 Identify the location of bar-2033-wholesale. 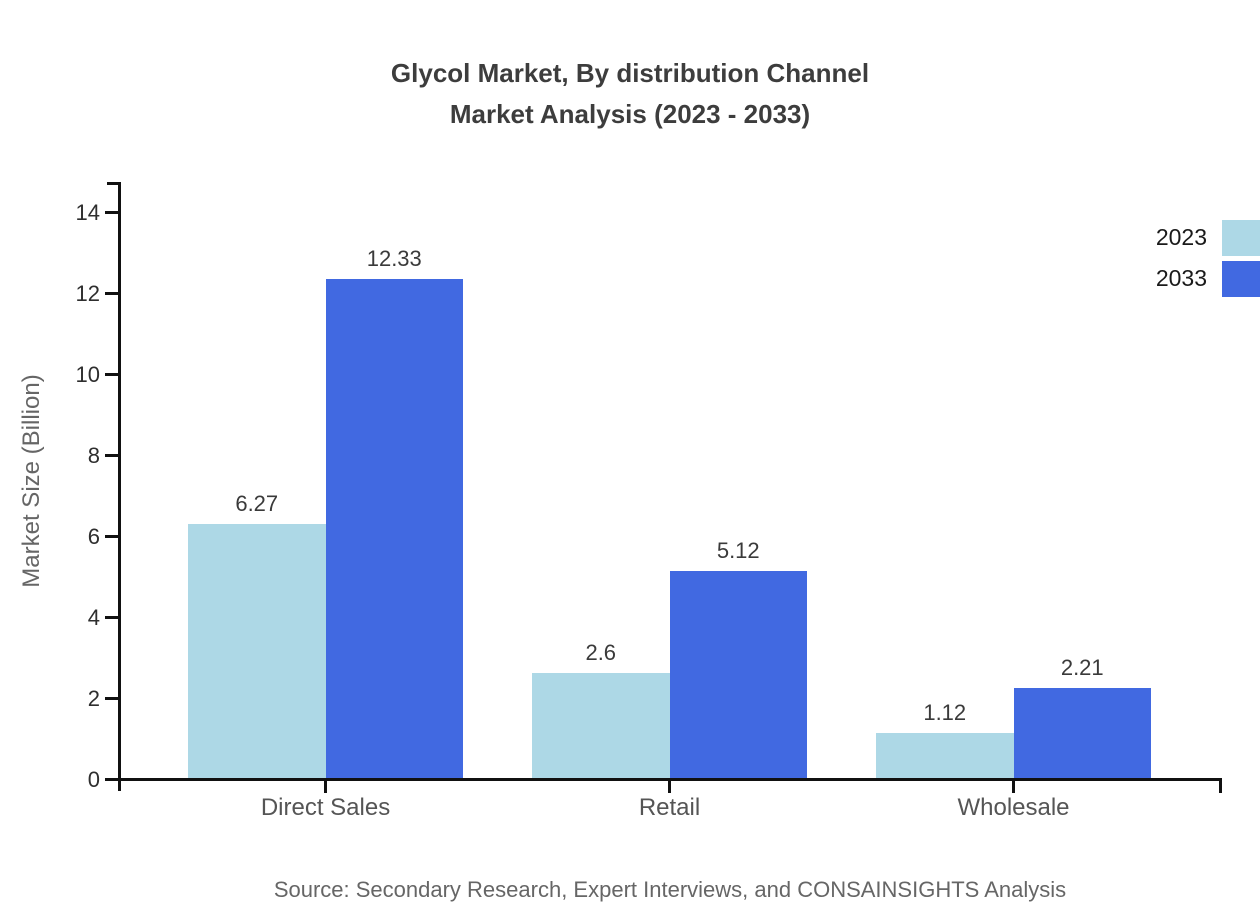
(1082, 733).